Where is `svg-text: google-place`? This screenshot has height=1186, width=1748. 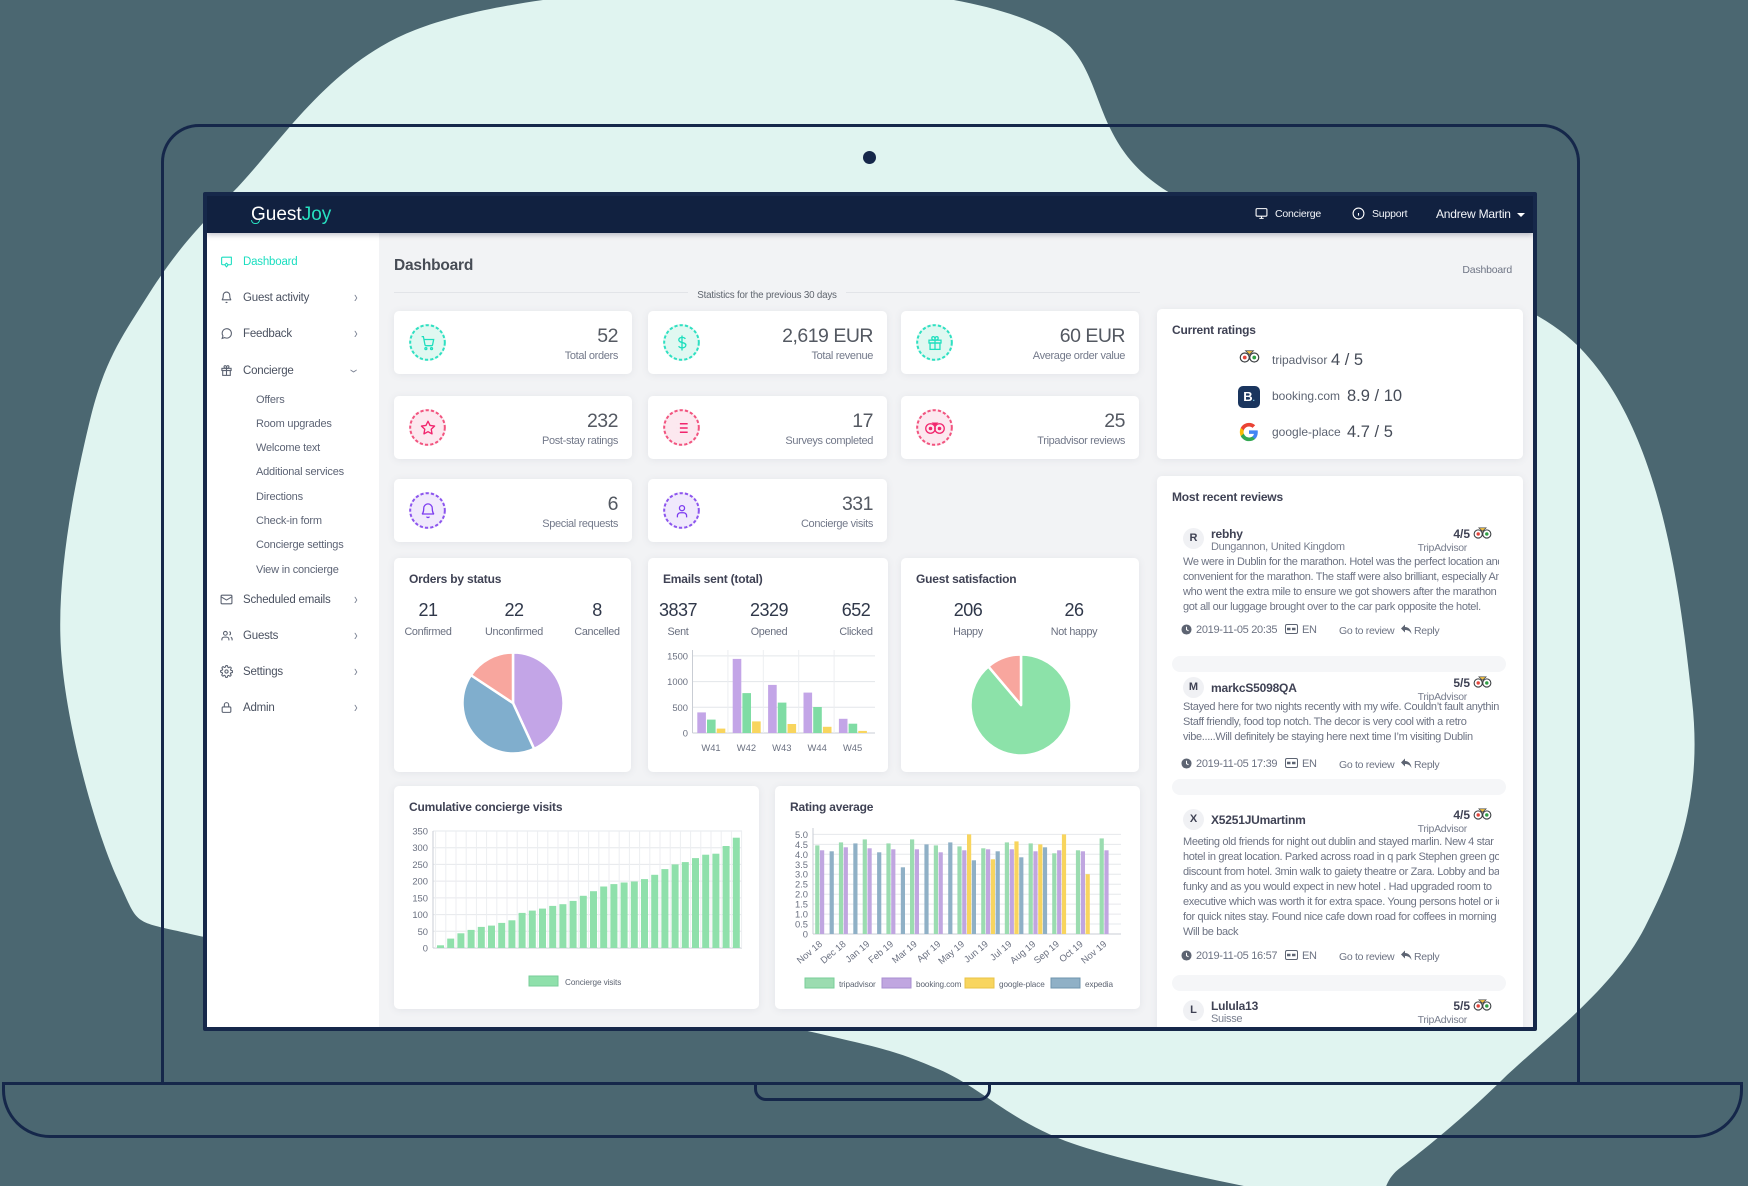 svg-text: google-place is located at coordinates (1022, 984).